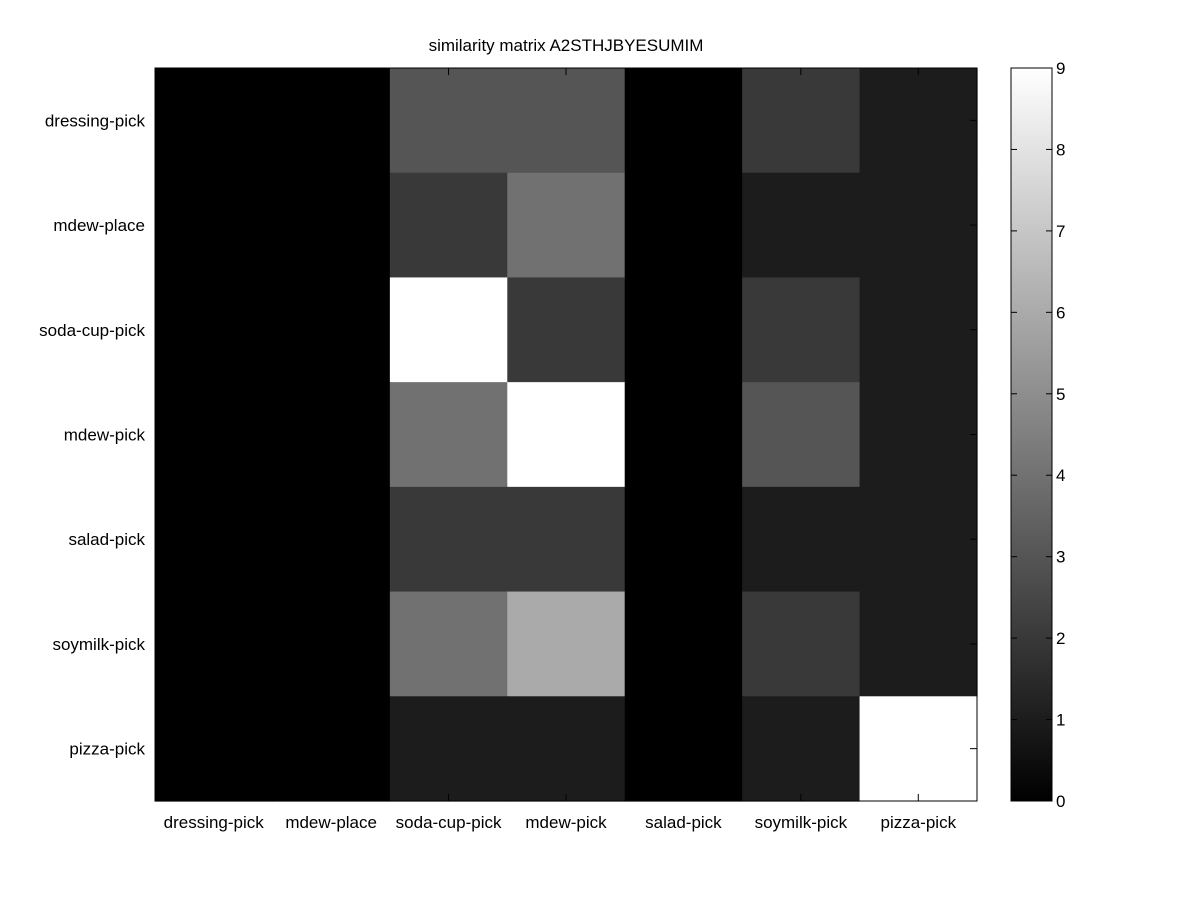  Describe the element at coordinates (214, 435) in the screenshot. I see `heatmap-cell-r3-c0` at that location.